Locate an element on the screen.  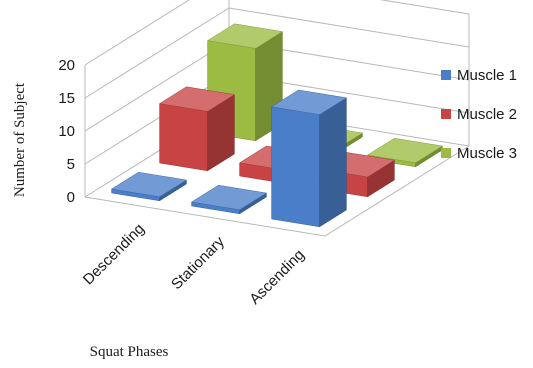
legend: Muscle 1 Muscle 2 Muscle 3 is located at coordinates (479, 114).